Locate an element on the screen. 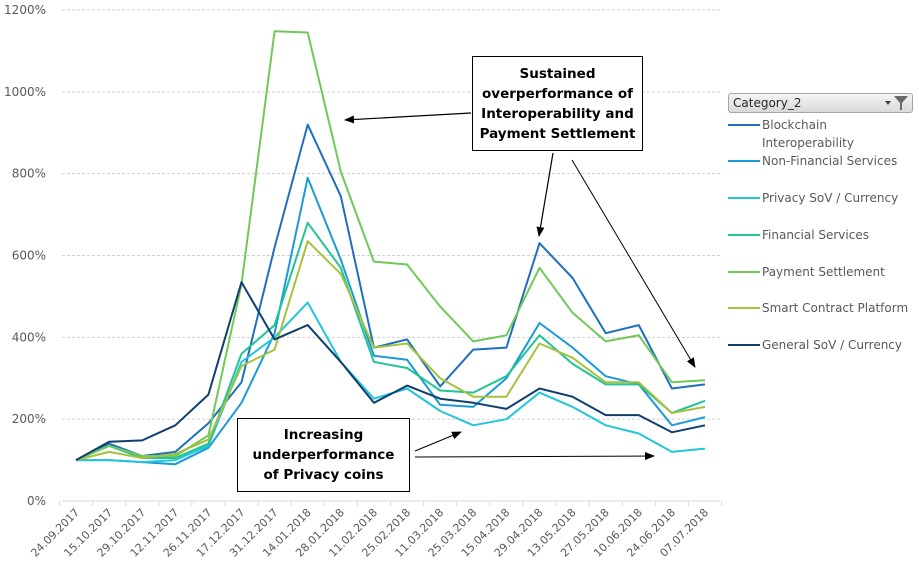 The width and height of the screenshot is (919, 572). legend-item: Privacy SoV / Currency is located at coordinates (820, 198).